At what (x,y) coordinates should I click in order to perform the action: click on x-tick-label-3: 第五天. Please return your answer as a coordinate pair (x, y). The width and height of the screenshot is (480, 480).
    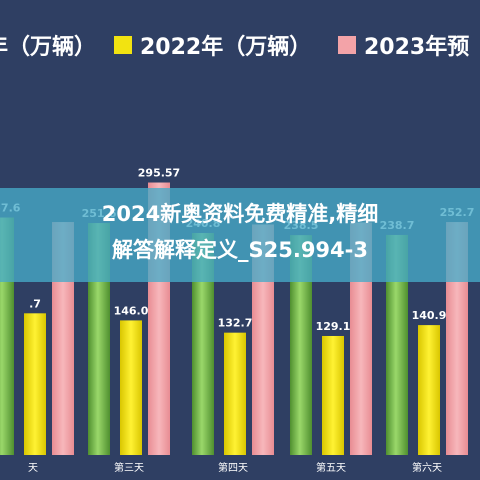
    Looking at the image, I should click on (331, 467).